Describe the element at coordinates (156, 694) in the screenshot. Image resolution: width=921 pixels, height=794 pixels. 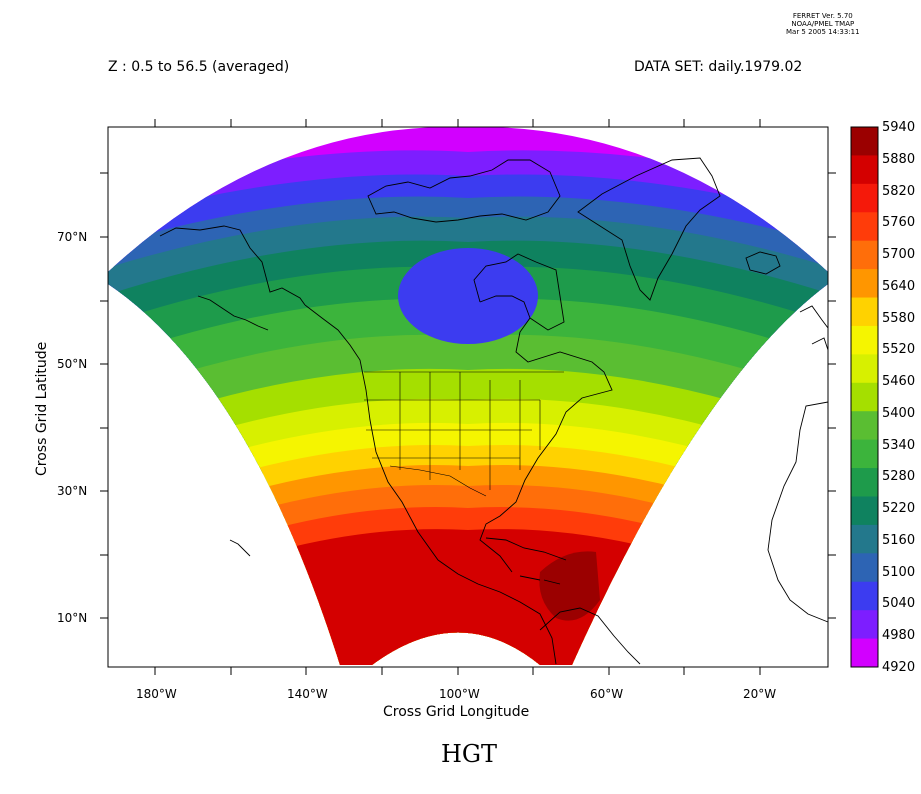
I see `x-tick-label: 180°W` at that location.